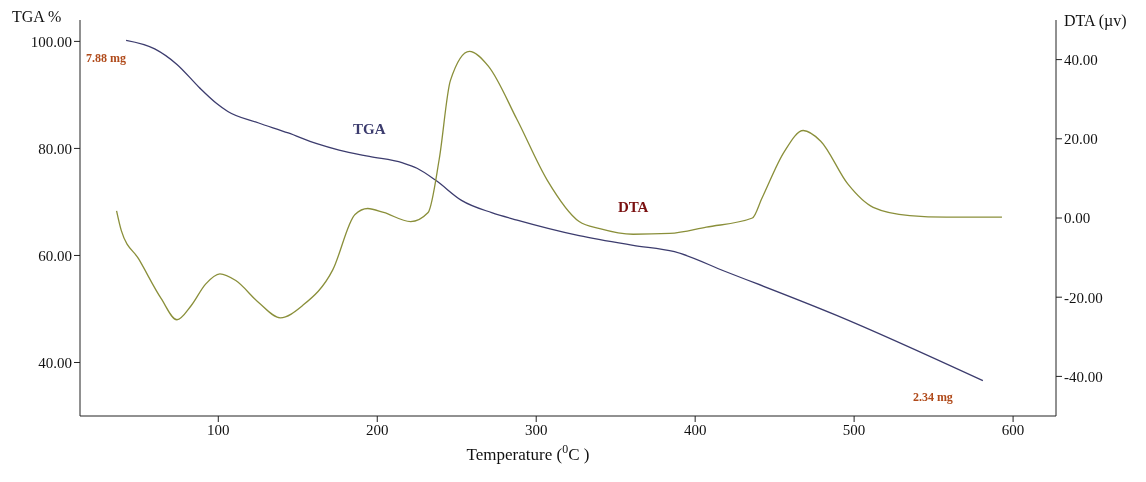 The height and width of the screenshot is (482, 1146). I want to click on y2-tick-label: -40.00, so click(1083, 376).